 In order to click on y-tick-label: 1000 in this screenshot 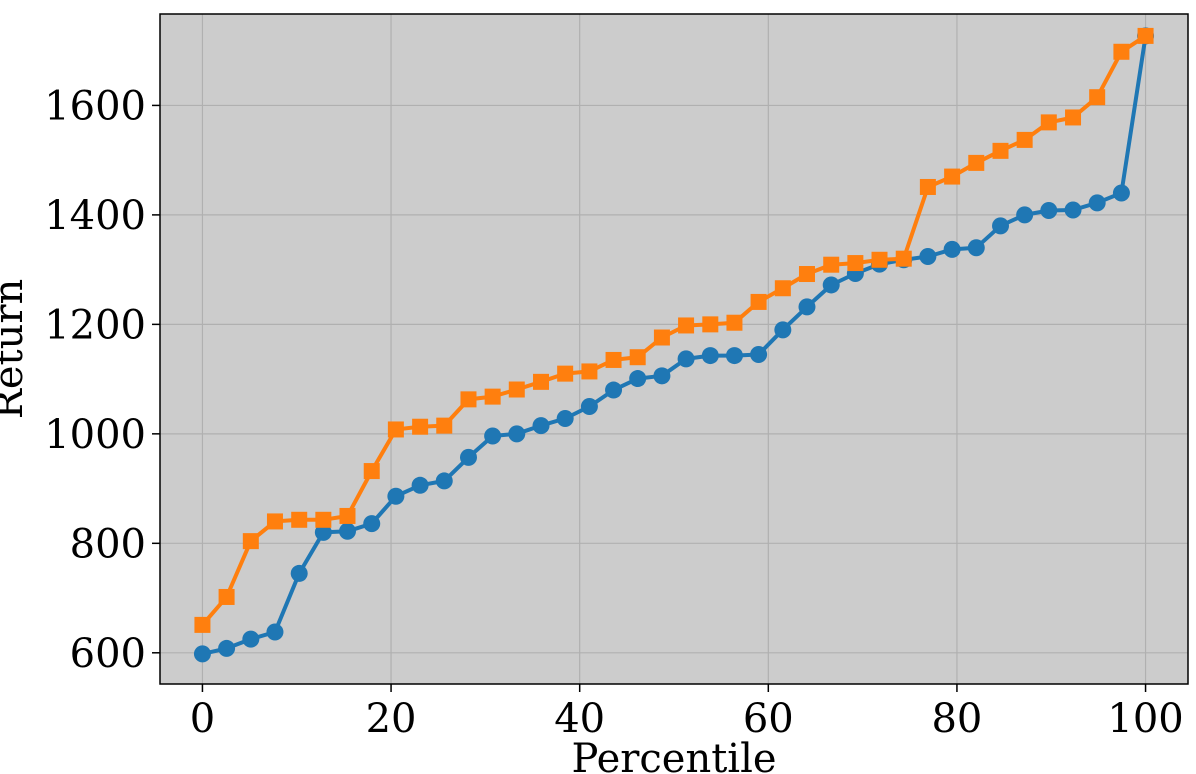, I will do `click(95, 435)`.